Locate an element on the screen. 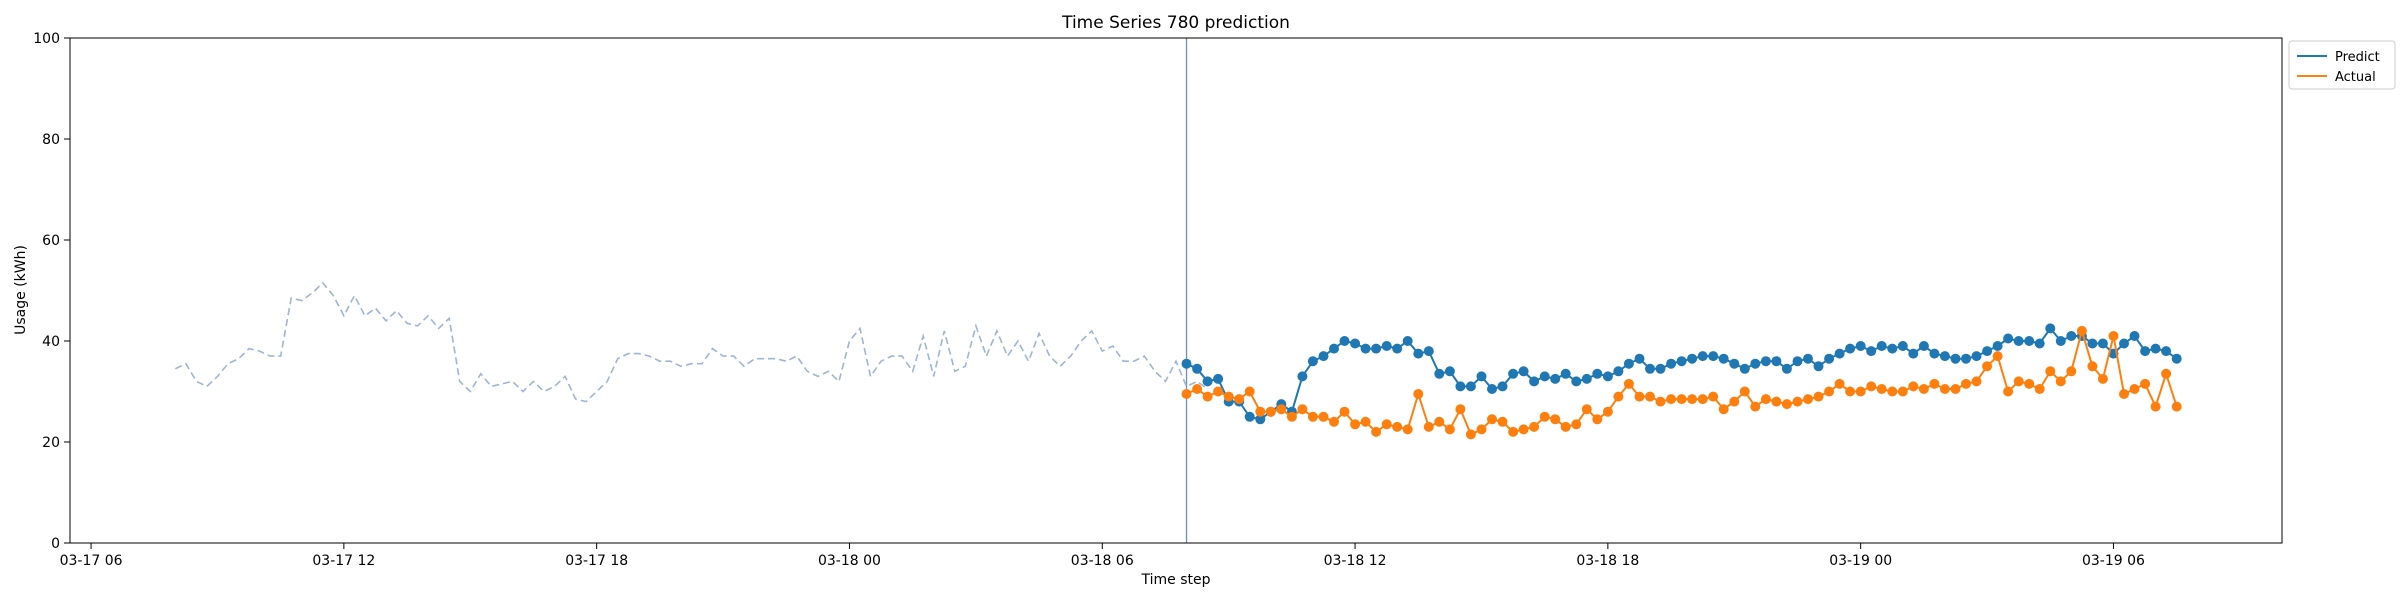 The width and height of the screenshot is (2400, 600). x-axis-label: Time step is located at coordinates (1176, 580).